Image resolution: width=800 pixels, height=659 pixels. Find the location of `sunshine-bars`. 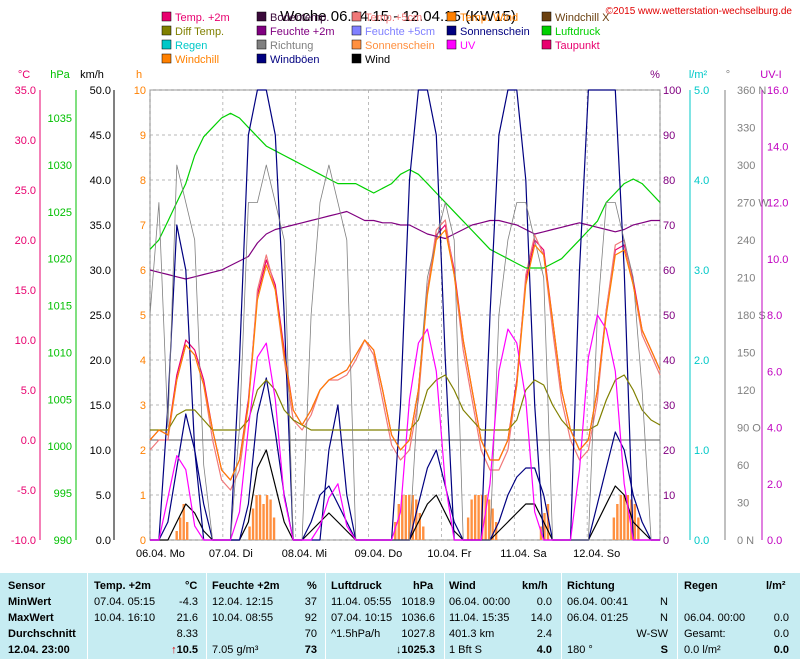

sunshine-bars is located at coordinates (407, 517).